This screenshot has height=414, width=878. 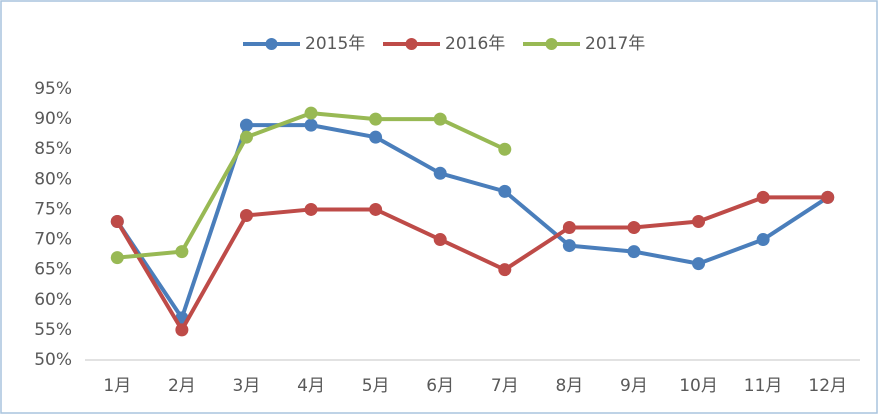 What do you see at coordinates (440, 386) in the screenshot?
I see `x-tick-label: 6月` at bounding box center [440, 386].